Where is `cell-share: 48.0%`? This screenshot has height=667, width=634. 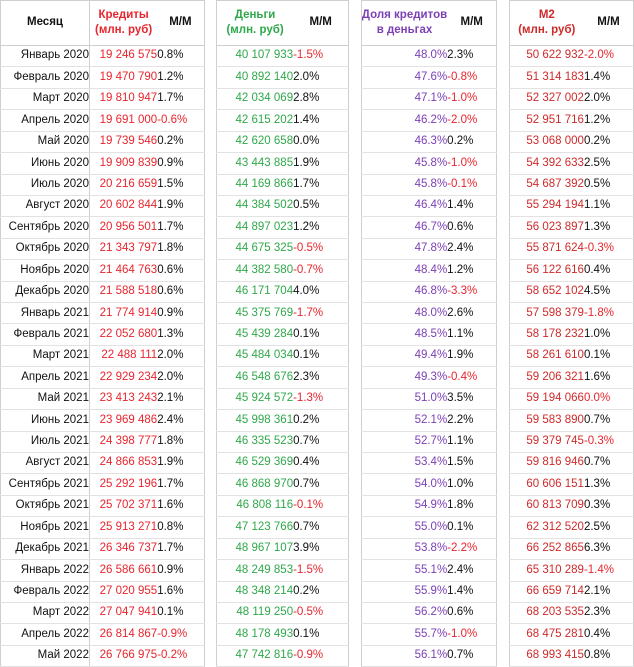
cell-share: 48.0% is located at coordinates (404, 56).